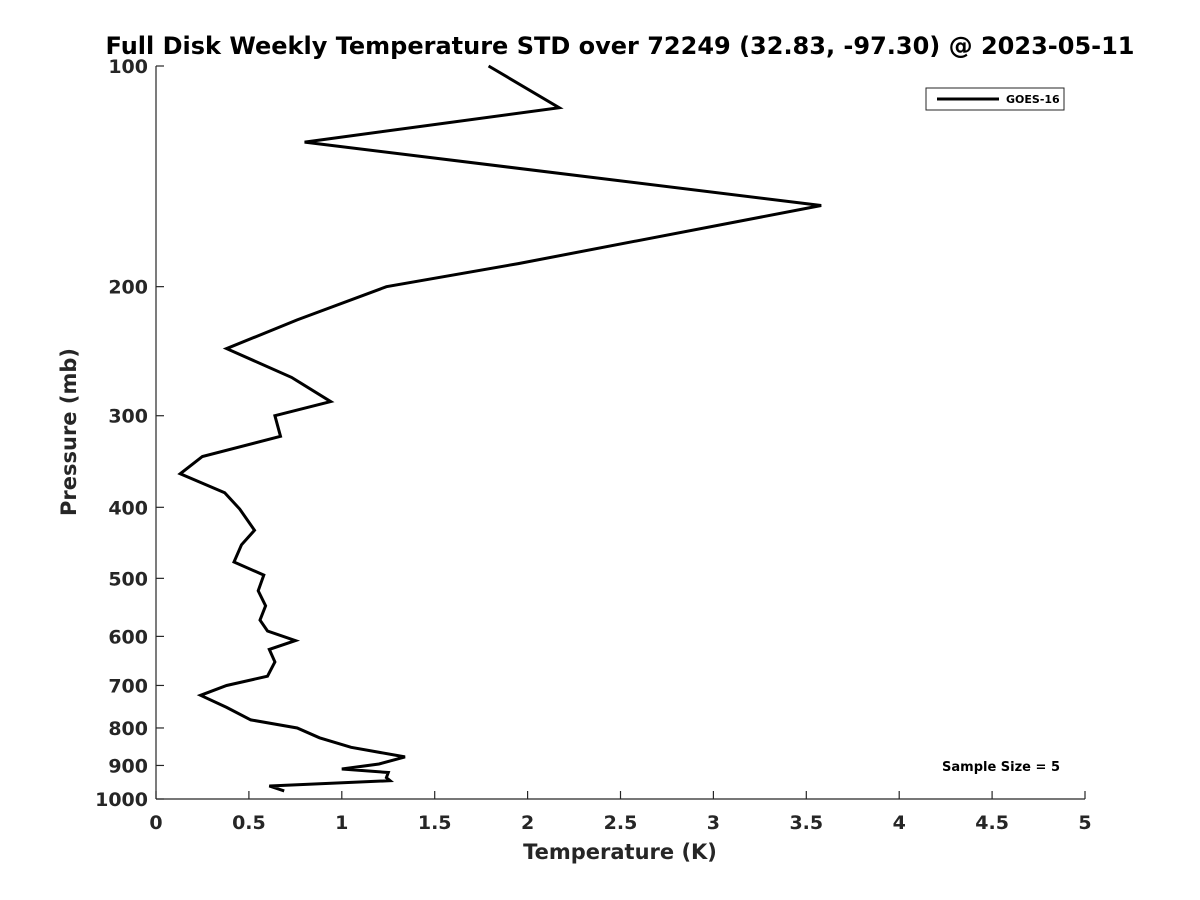  Describe the element at coordinates (249, 823) in the screenshot. I see `x-tick-label: 0.5` at that location.